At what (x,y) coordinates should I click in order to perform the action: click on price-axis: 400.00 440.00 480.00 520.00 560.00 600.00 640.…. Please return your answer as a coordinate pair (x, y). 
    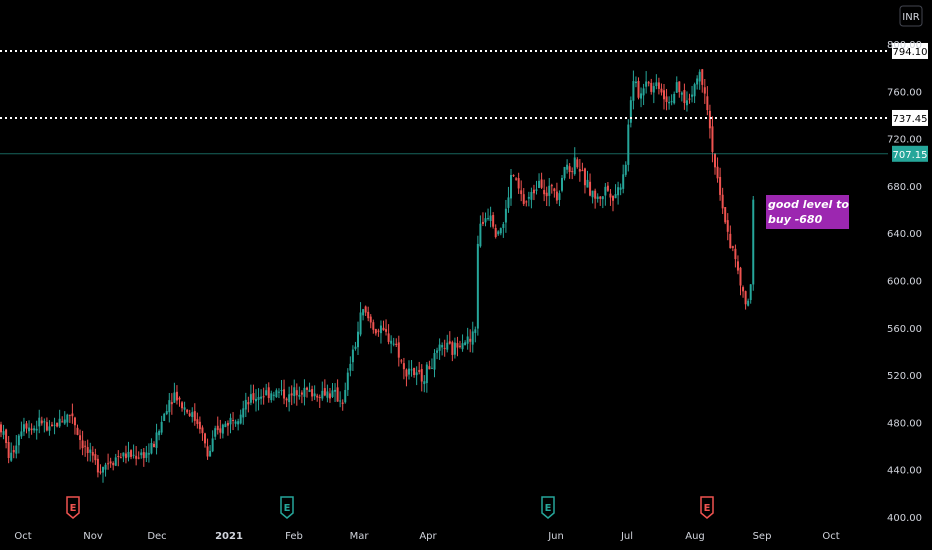
    Looking at the image, I should click on (904, 282).